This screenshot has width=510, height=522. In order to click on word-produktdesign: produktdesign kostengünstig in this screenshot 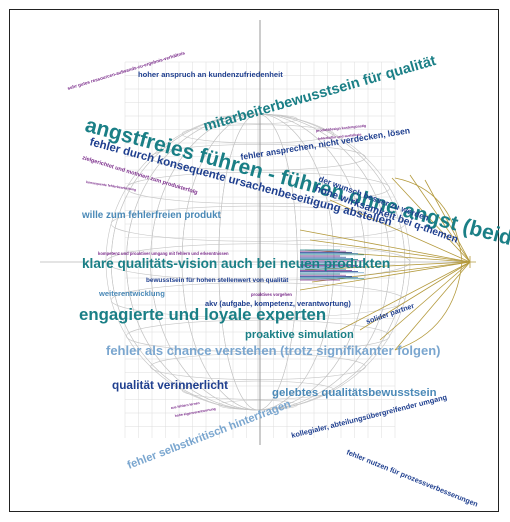, I will do `click(341, 128)`.